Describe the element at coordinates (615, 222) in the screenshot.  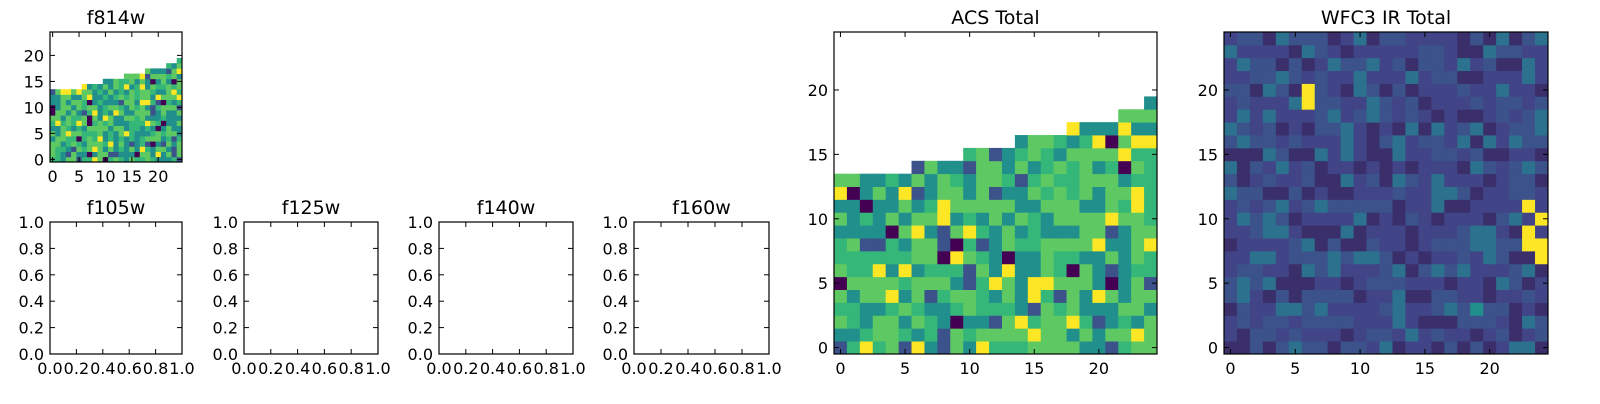
I see `panel-4-ytick-label: 1.0` at that location.